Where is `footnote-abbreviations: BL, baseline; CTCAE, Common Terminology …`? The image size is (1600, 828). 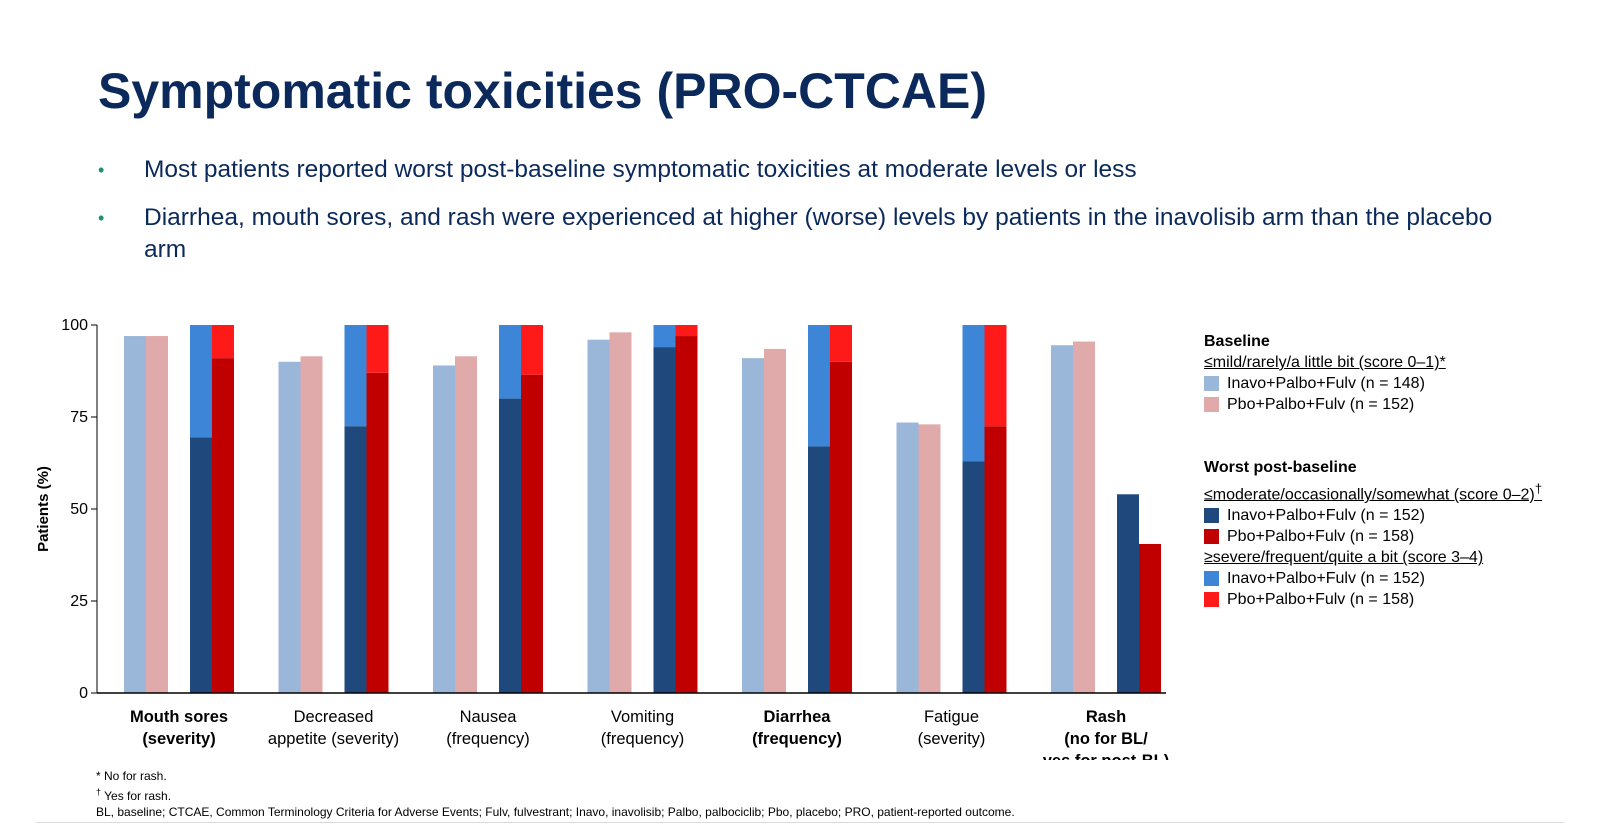
footnote-abbreviations: BL, baseline; CTCAE, Common Terminology … is located at coordinates (555, 812).